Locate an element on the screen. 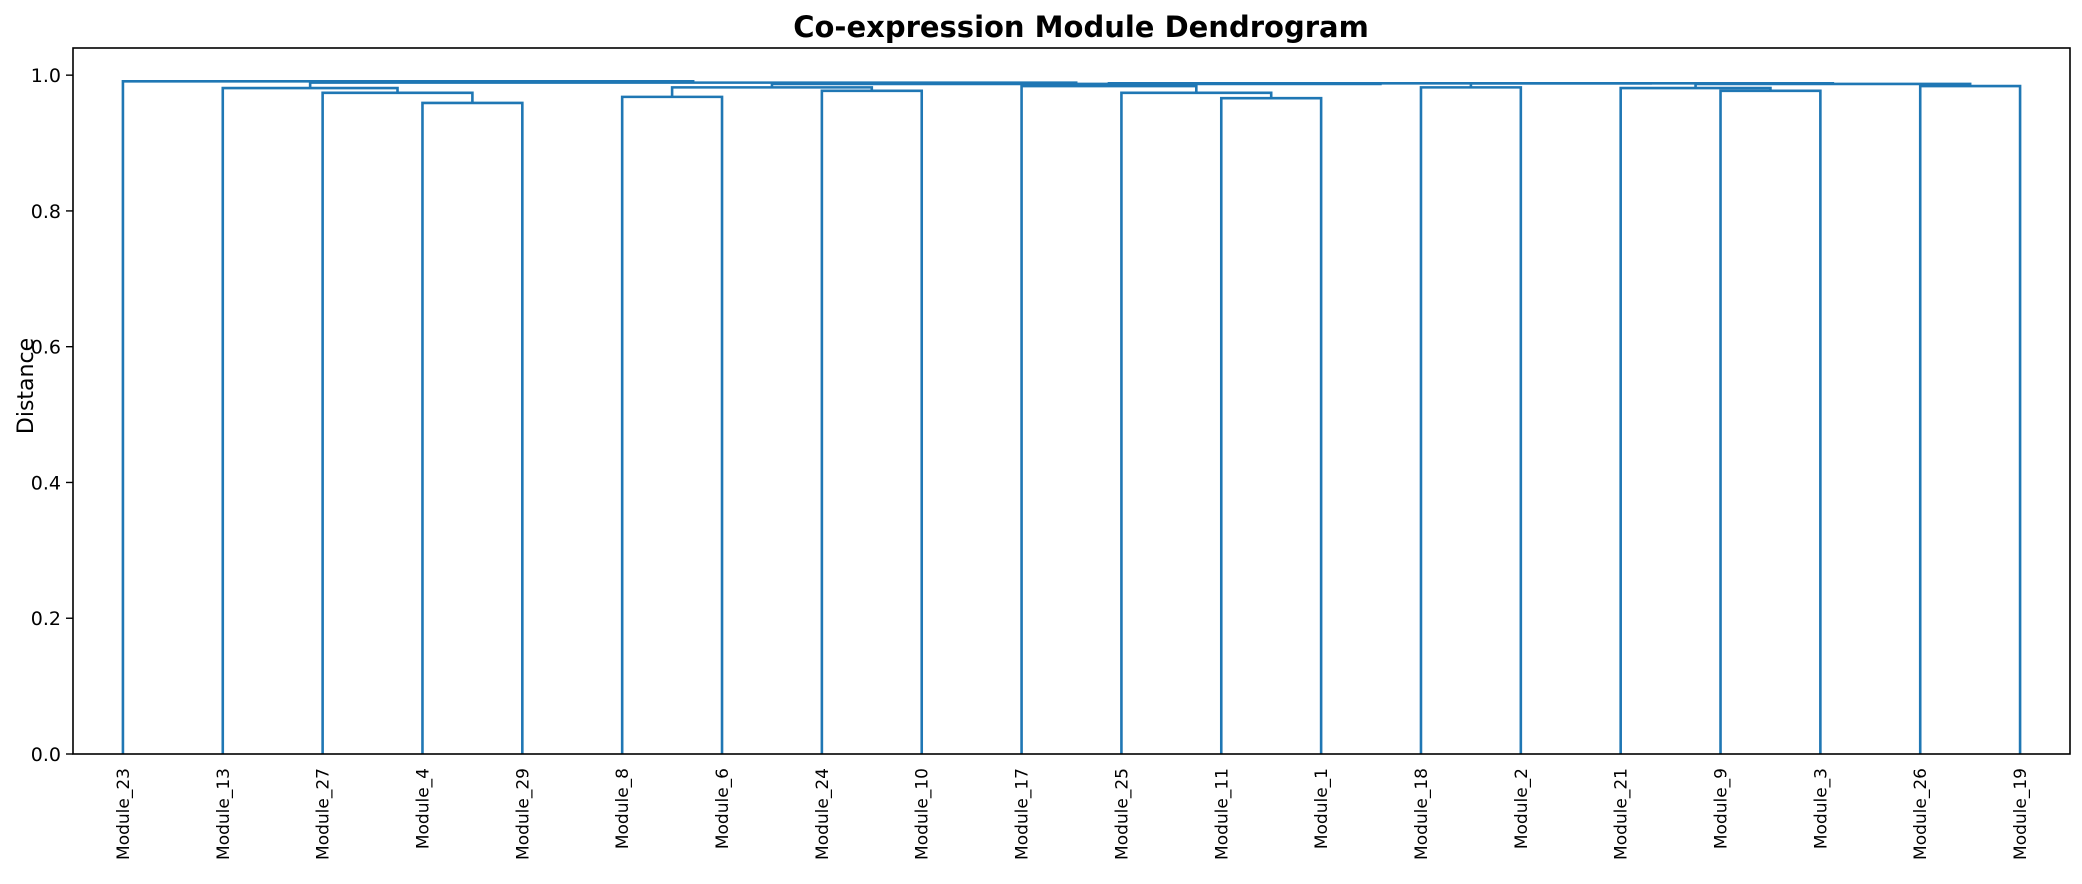 This screenshot has height=884, width=2082. leaf-label: Module_17 is located at coordinates (1023, 814).